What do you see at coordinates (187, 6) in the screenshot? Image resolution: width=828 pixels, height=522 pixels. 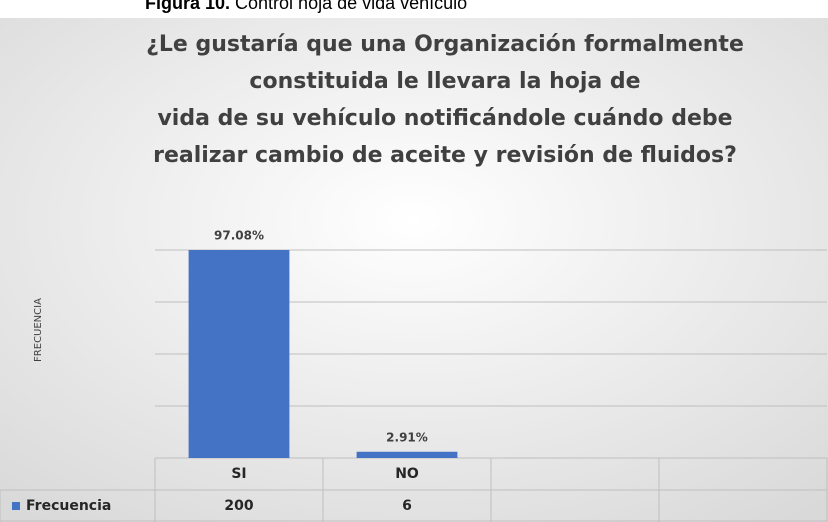 I see `caption-label: Figura 10.` at bounding box center [187, 6].